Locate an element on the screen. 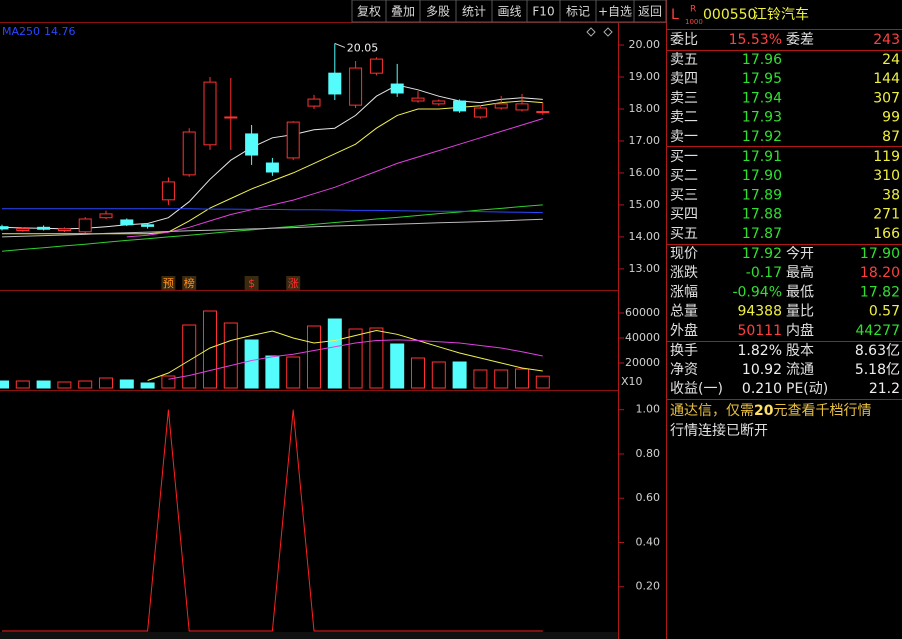 Image resolution: width=902 pixels, height=639 pixels. quote-text: 310 is located at coordinates (886, 176).